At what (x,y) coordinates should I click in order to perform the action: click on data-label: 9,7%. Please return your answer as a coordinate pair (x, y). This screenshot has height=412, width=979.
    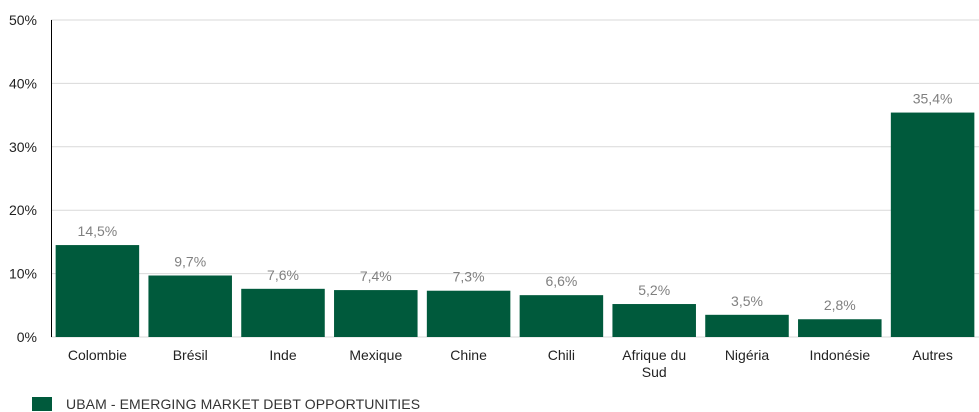
    Looking at the image, I should click on (190, 262).